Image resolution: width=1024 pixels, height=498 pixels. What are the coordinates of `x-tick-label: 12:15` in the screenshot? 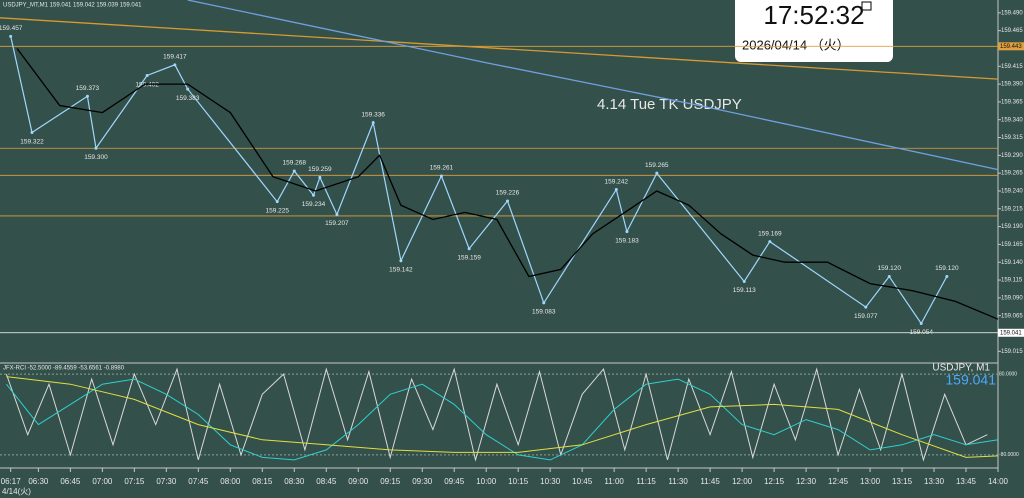 It's located at (774, 481).